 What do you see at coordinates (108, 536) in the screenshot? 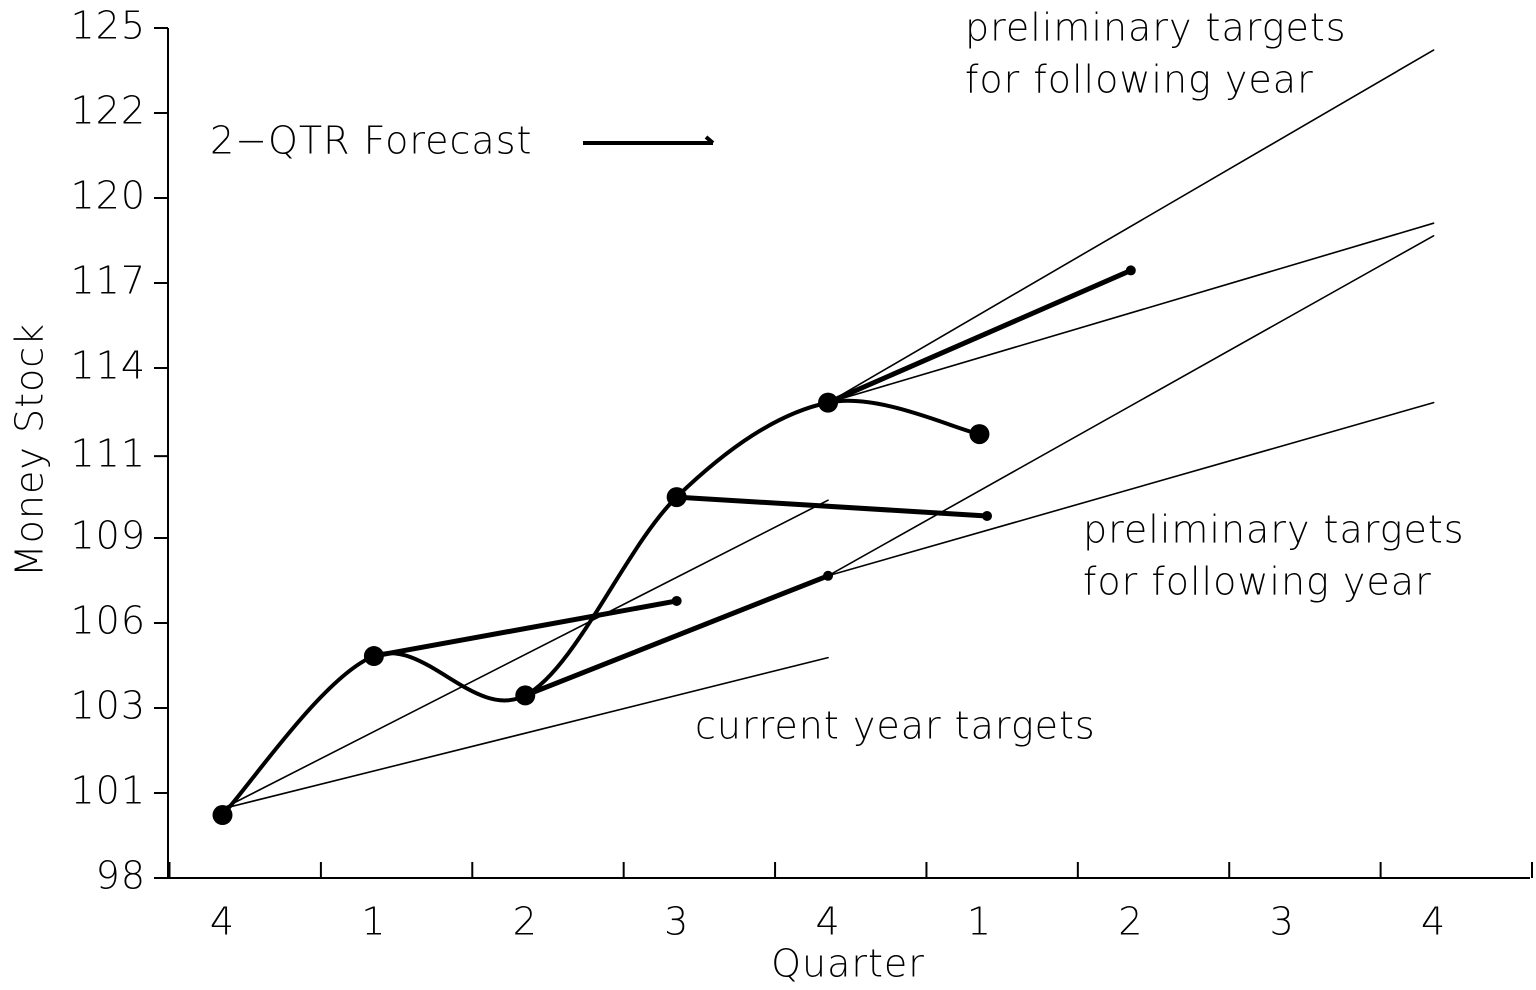
I see `y-tick-label: 109` at bounding box center [108, 536].